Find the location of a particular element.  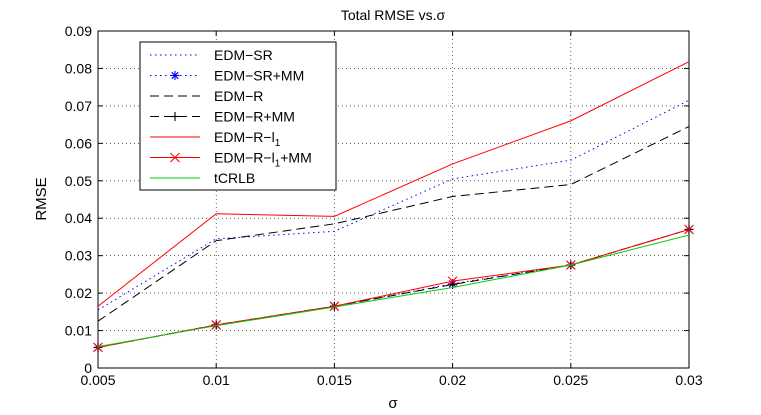

legend-entry: EDM−R+MM is located at coordinates (222, 117).